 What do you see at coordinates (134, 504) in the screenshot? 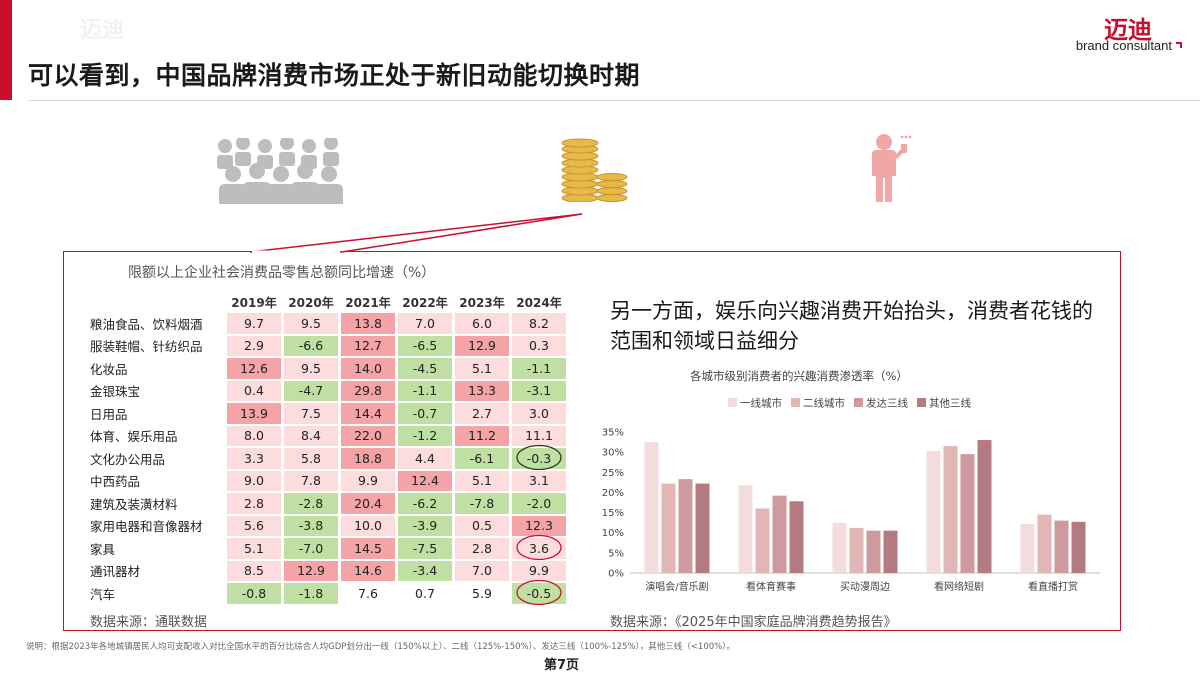
I see `table-row-category: 建筑及装潢材料` at bounding box center [134, 504].